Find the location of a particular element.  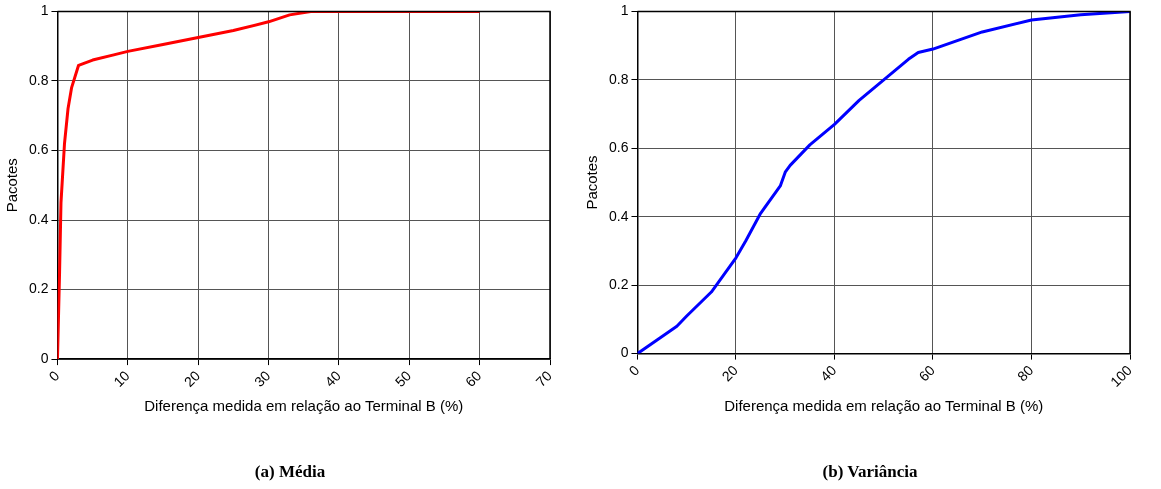

x-tick-label: 100 is located at coordinates (1121, 375).